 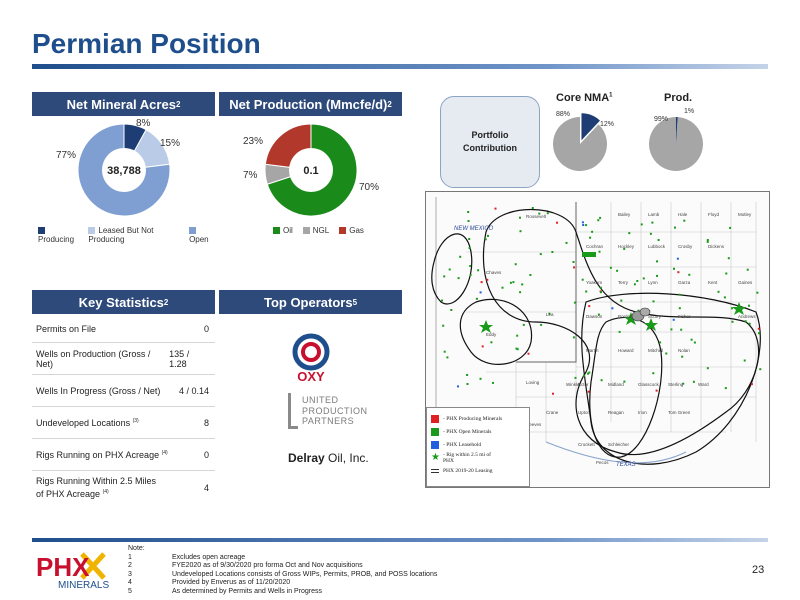 I want to click on map-legend-label-leasehold: - PHX Leasehold, so click(x=462, y=444).